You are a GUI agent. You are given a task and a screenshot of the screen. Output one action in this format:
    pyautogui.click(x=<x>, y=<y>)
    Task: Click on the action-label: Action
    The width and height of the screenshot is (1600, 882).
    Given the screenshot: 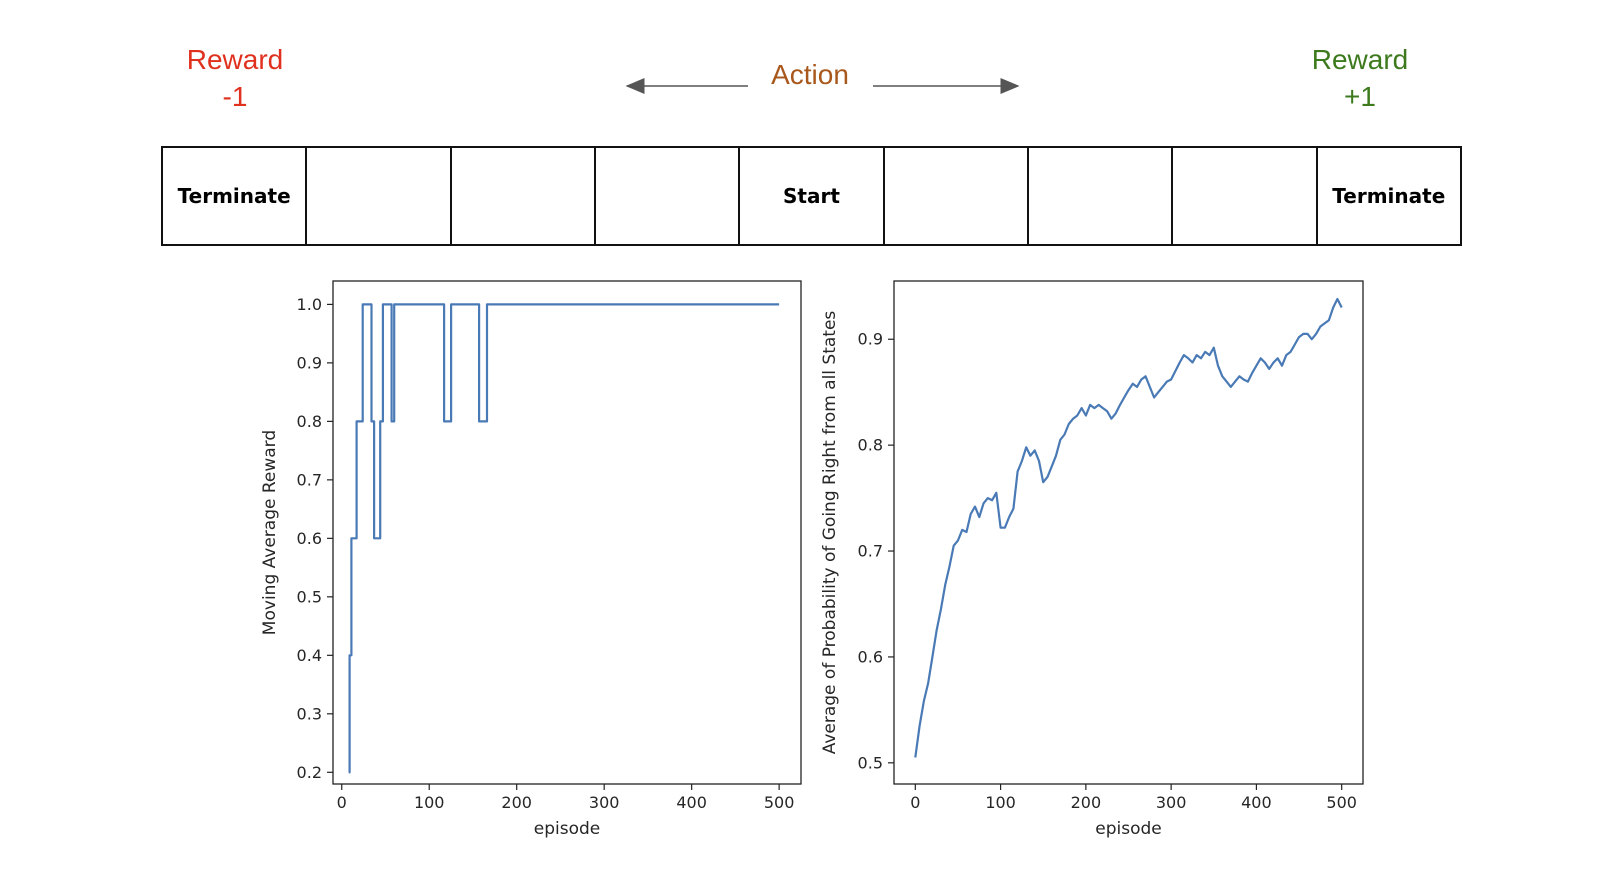 What is the action you would take?
    pyautogui.click(x=810, y=74)
    